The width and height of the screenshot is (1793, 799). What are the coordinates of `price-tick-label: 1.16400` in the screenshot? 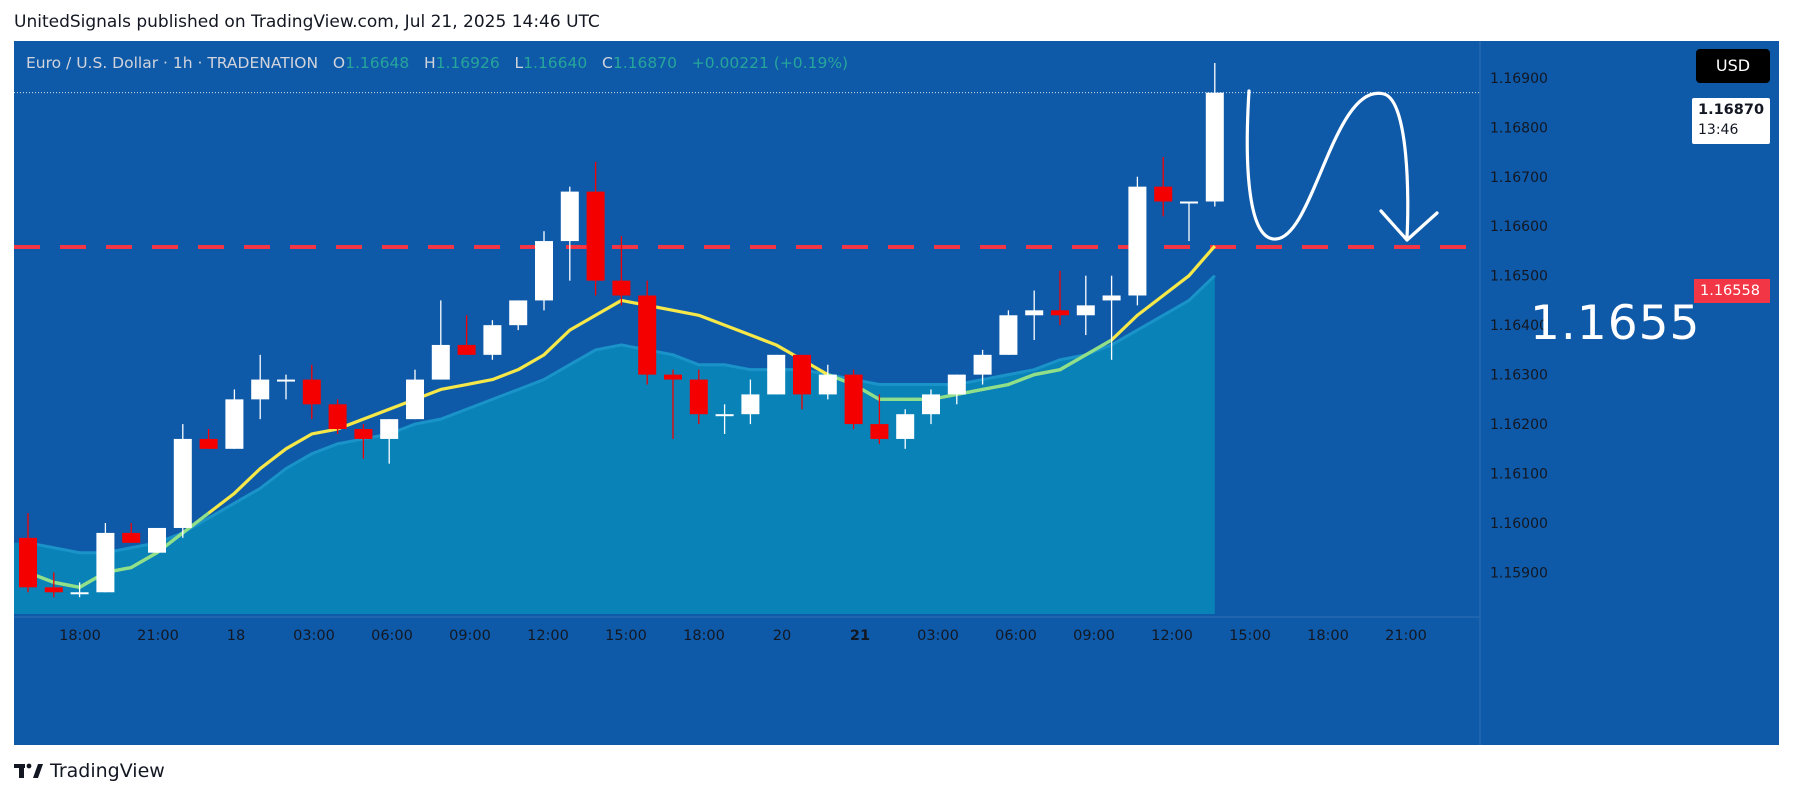 It's located at (1519, 326).